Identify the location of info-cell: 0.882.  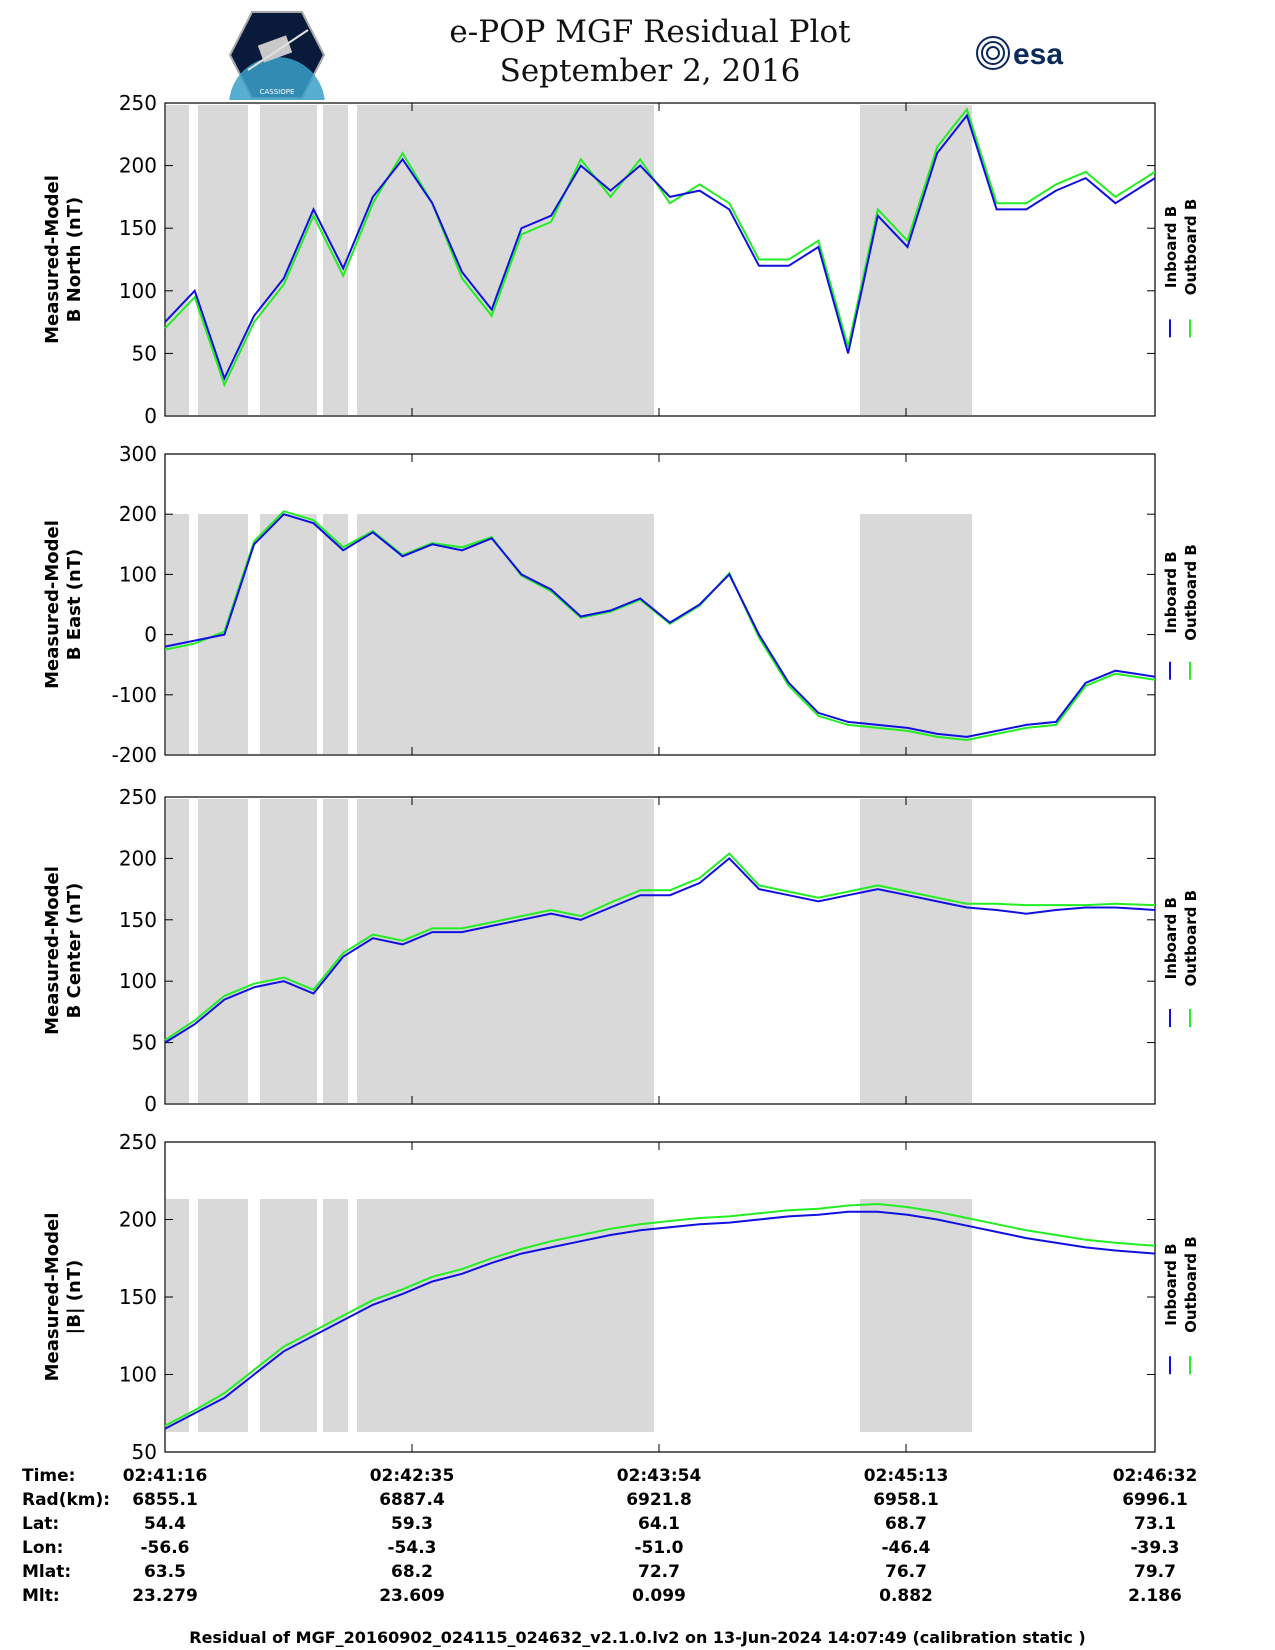
(906, 1596).